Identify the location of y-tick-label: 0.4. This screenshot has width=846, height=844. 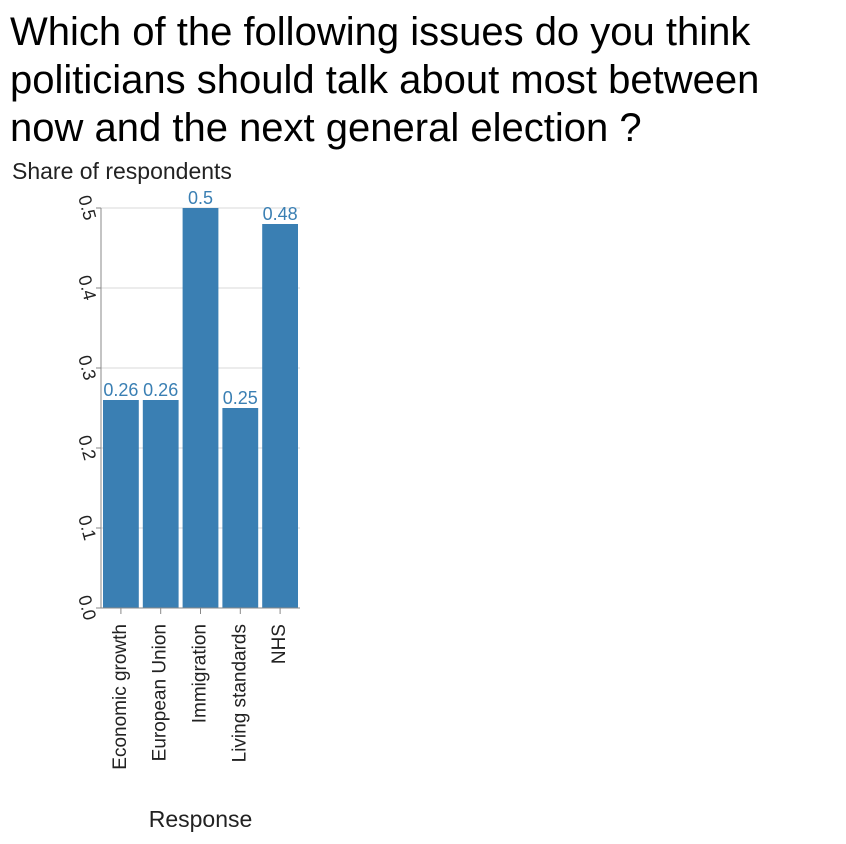
(87, 287).